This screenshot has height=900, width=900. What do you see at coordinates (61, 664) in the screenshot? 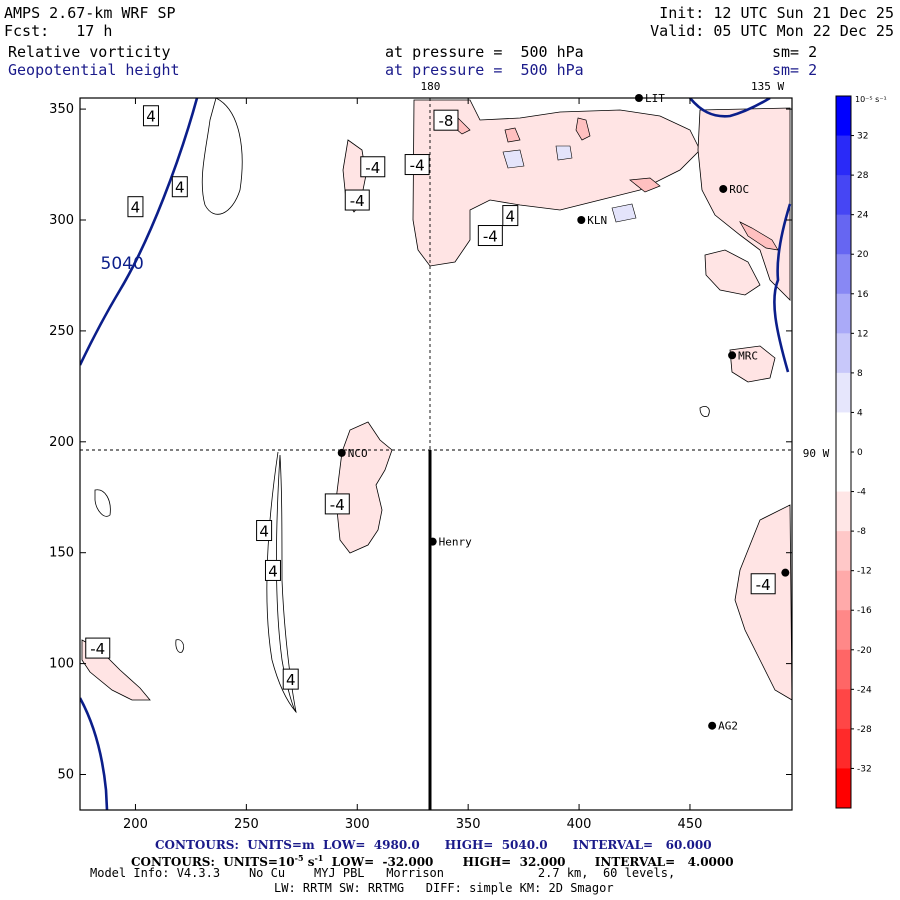
I see `y-tick-label: 100` at bounding box center [61, 664].